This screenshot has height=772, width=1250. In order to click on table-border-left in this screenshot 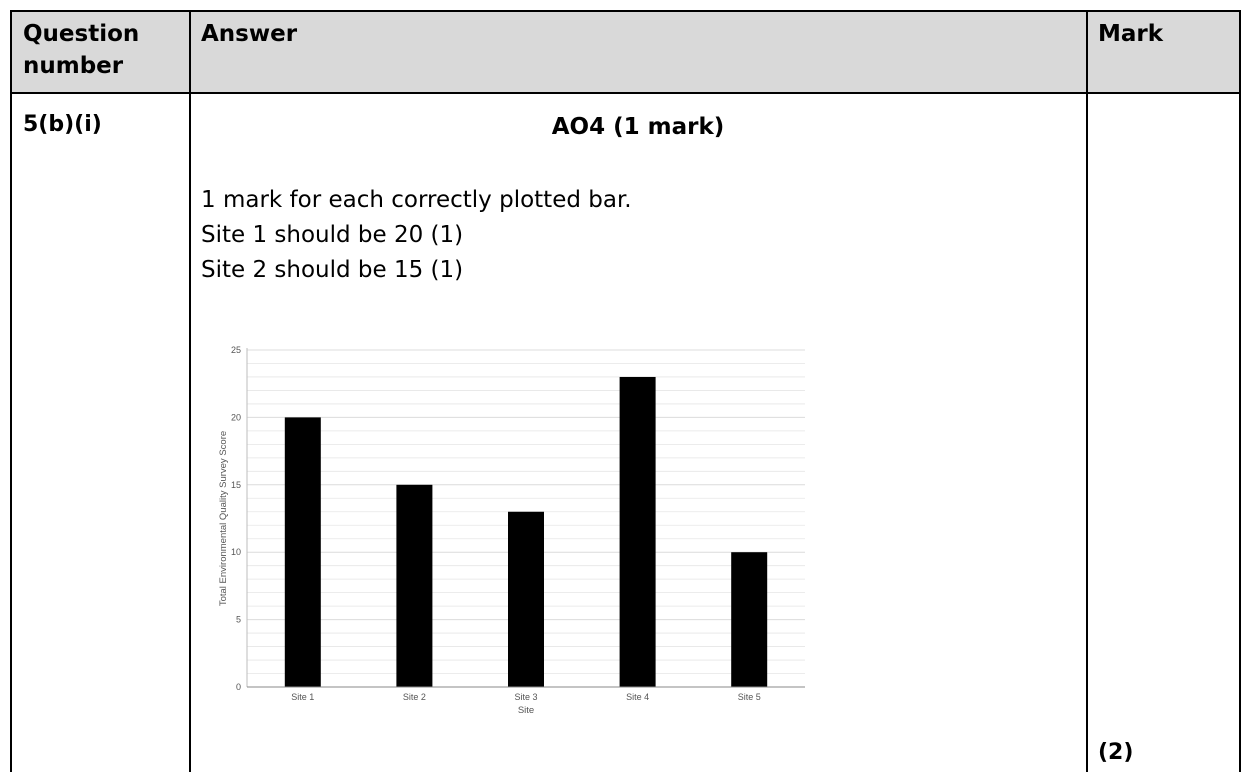, I will do `click(11, 391)`.